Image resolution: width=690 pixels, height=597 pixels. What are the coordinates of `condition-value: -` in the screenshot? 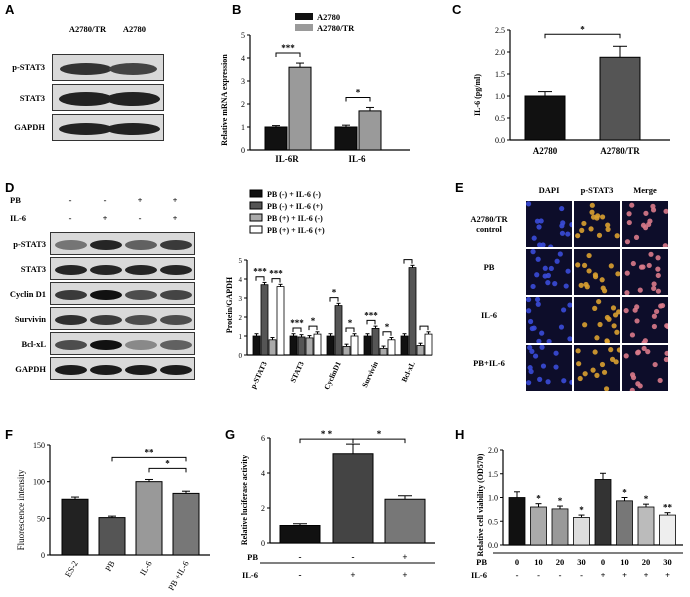 It's located at (560, 575).